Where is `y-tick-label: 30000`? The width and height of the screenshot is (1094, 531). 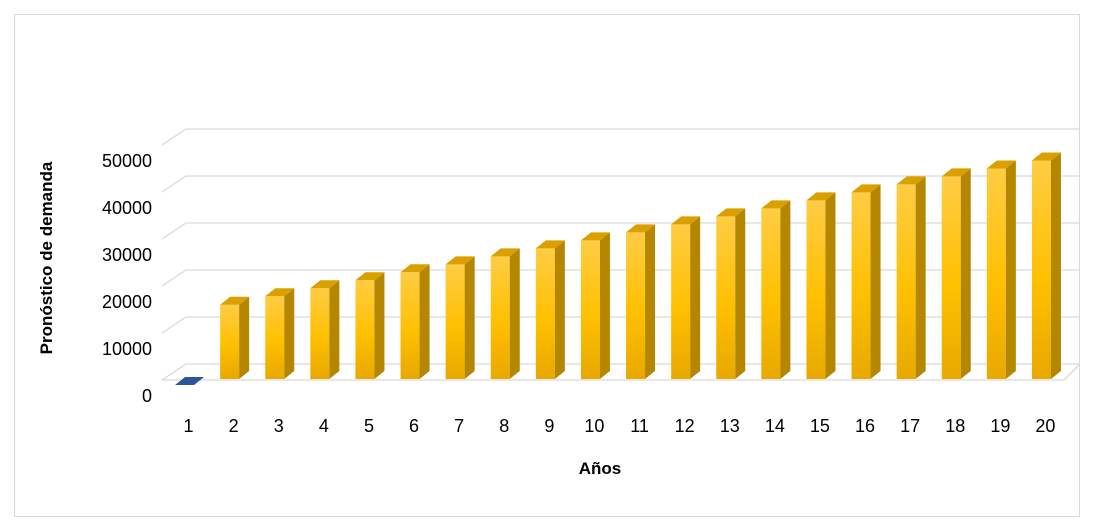
y-tick-label: 30000 is located at coordinates (127, 255).